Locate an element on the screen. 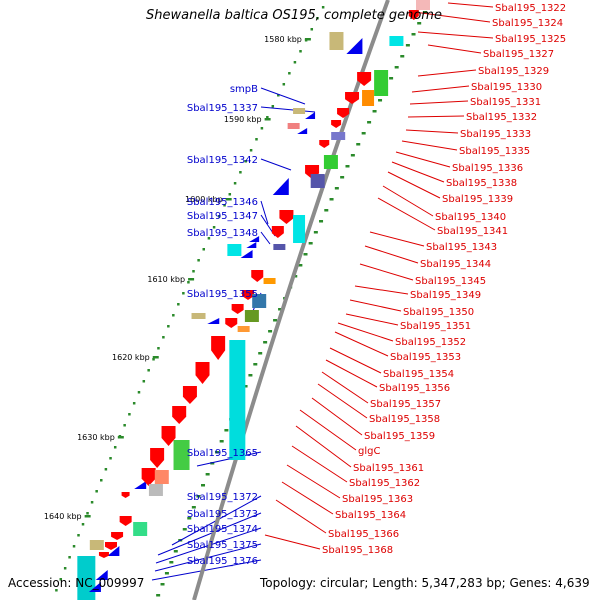  gene-label-right: Sbal195_1359 is located at coordinates (399, 436).